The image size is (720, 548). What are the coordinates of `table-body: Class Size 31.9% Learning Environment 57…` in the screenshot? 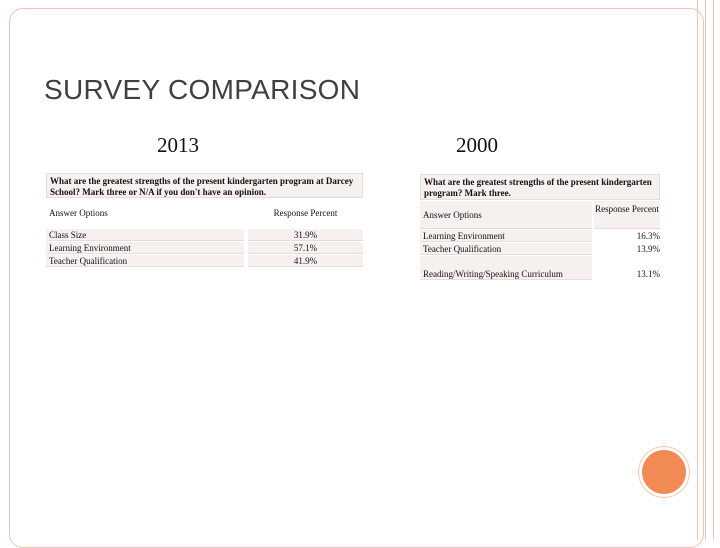 It's located at (204, 248).